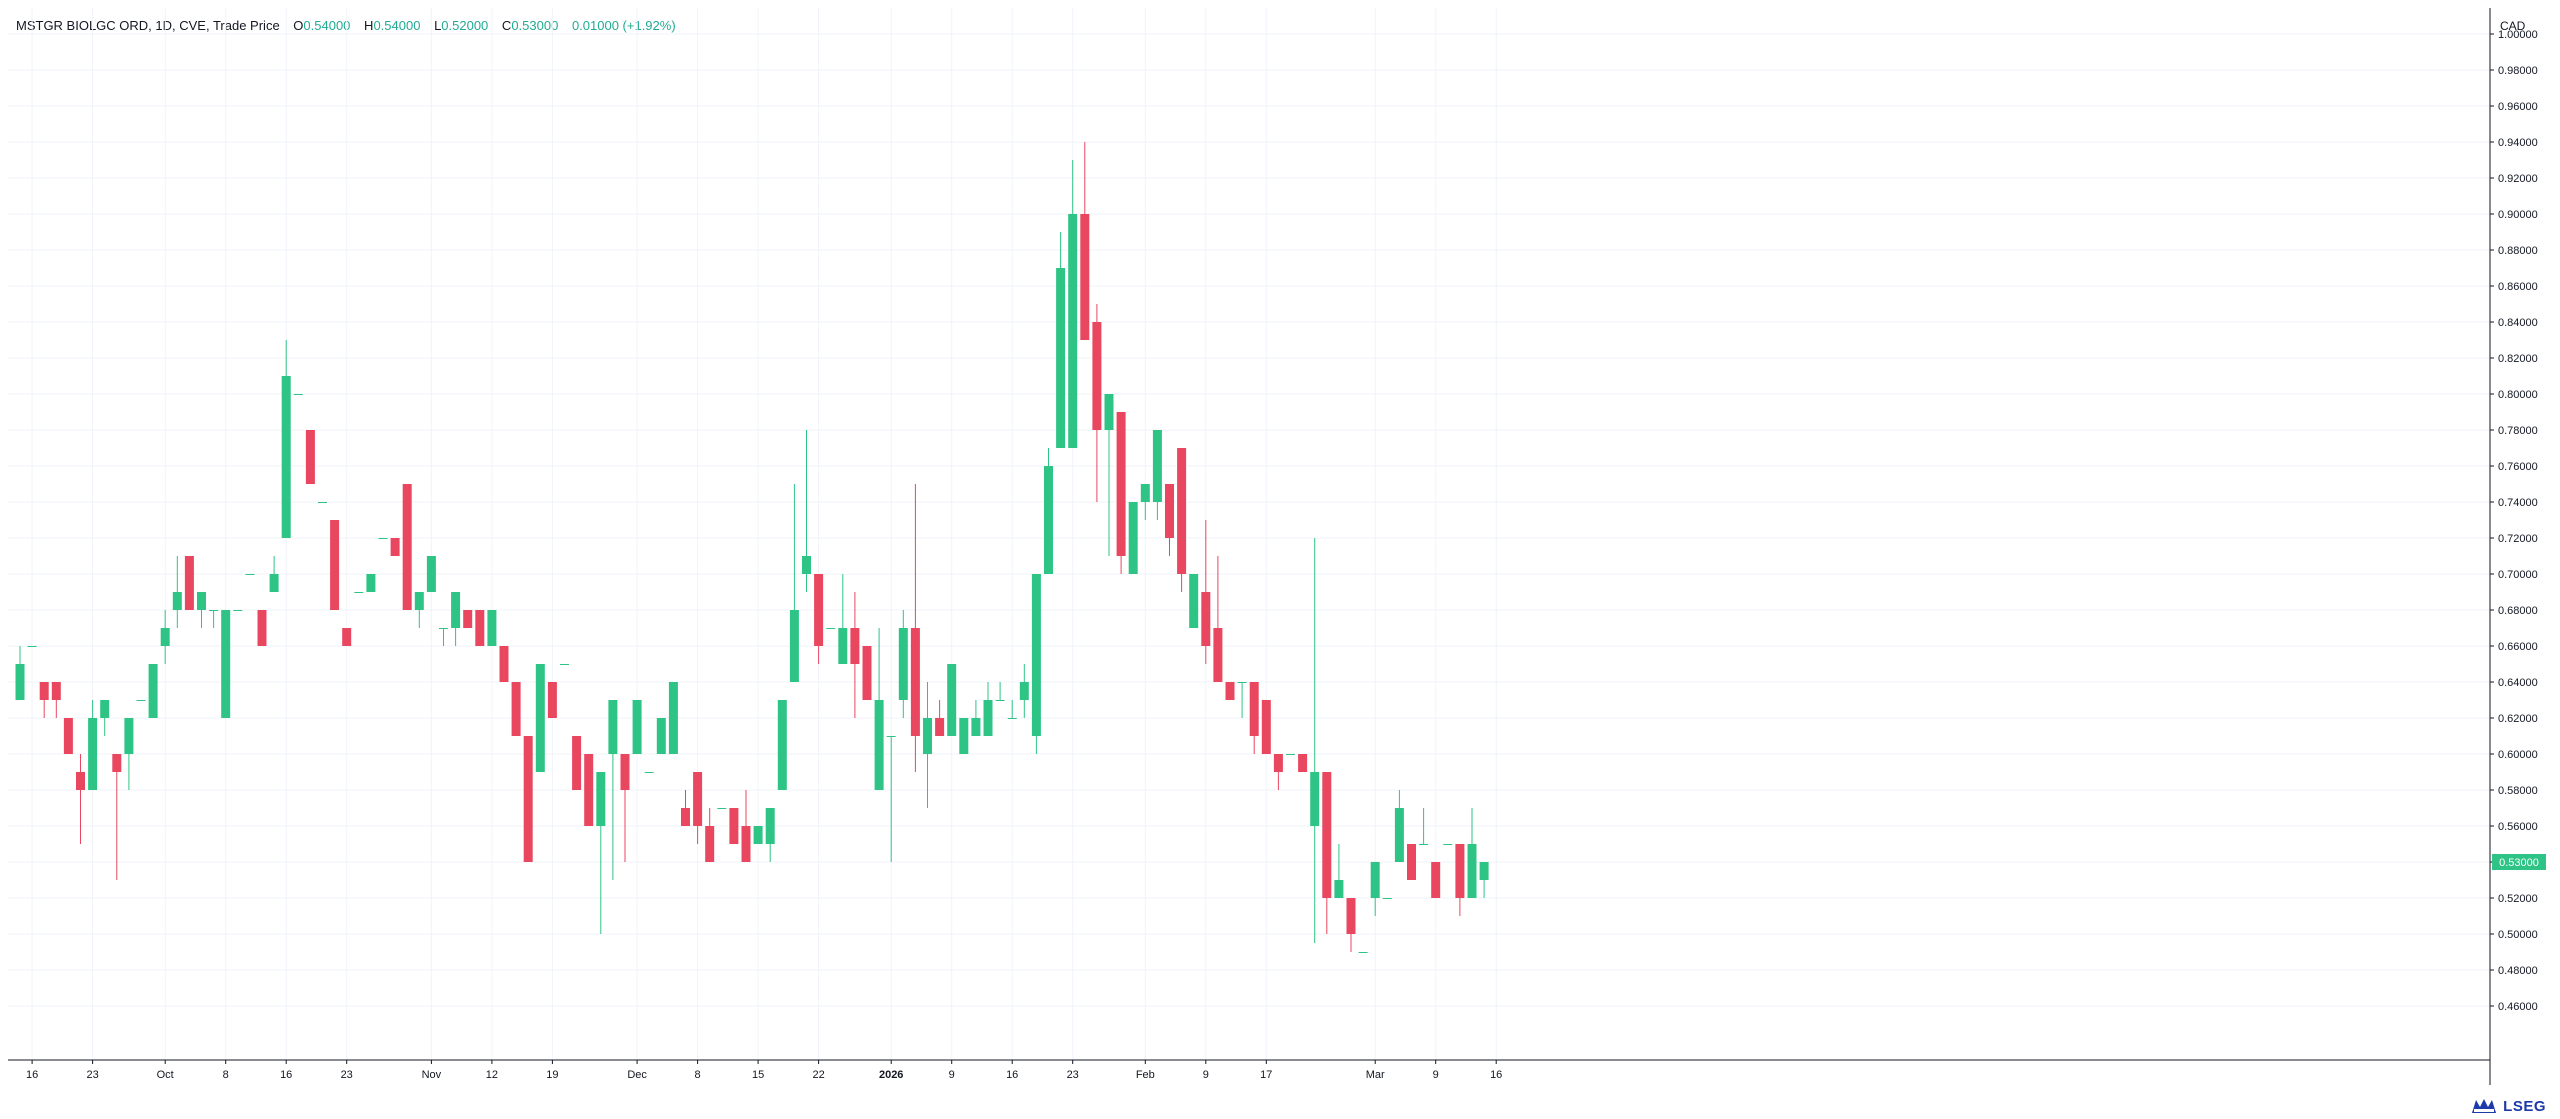  Describe the element at coordinates (637, 1075) in the screenshot. I see `x-tick-label: Dec` at that location.